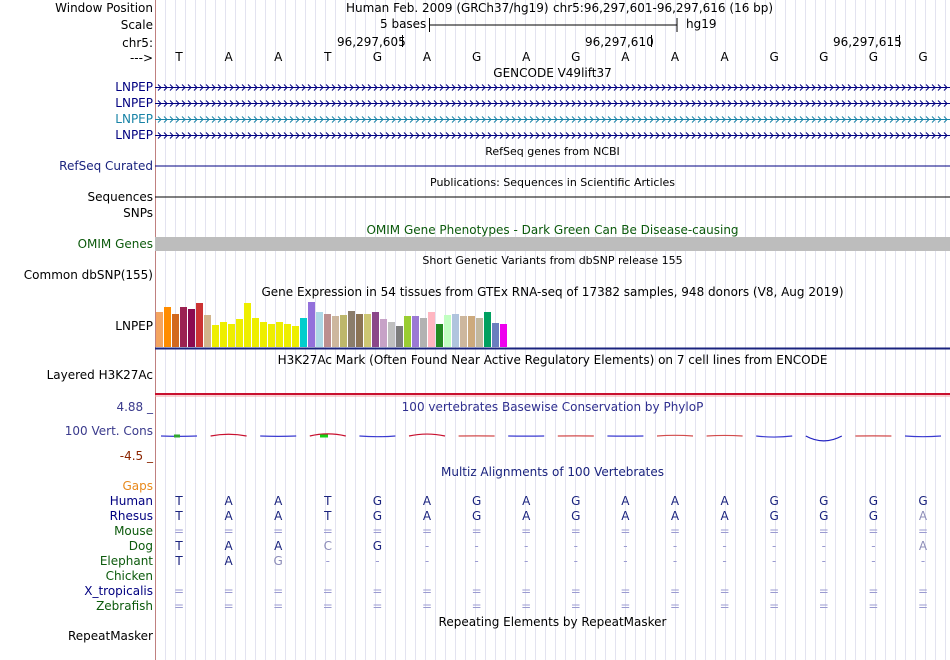 The width and height of the screenshot is (950, 660). What do you see at coordinates (115, 244) in the screenshot?
I see `omim-label: OMIM Genes` at bounding box center [115, 244].